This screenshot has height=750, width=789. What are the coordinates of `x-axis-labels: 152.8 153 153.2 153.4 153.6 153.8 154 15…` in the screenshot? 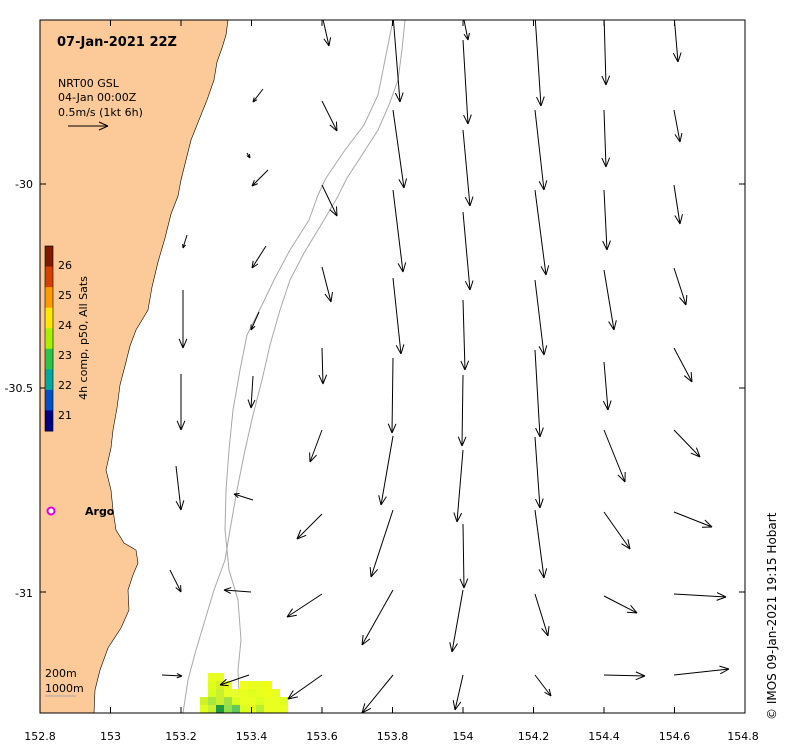 It's located at (391, 736).